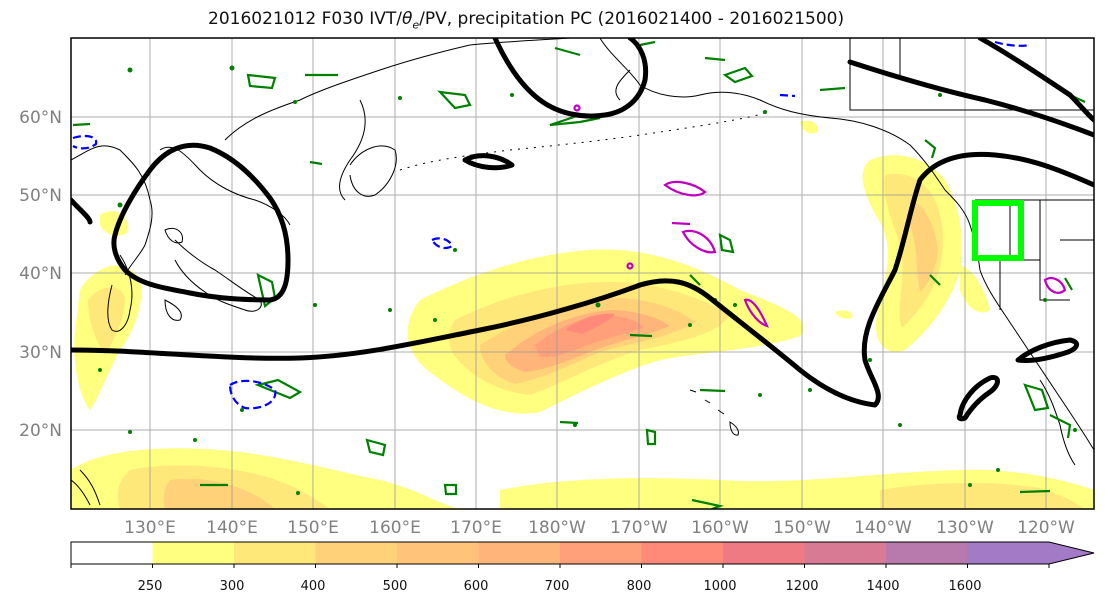 This screenshot has width=1105, height=603. I want to click on title-theta-sub: e, so click(416, 25).